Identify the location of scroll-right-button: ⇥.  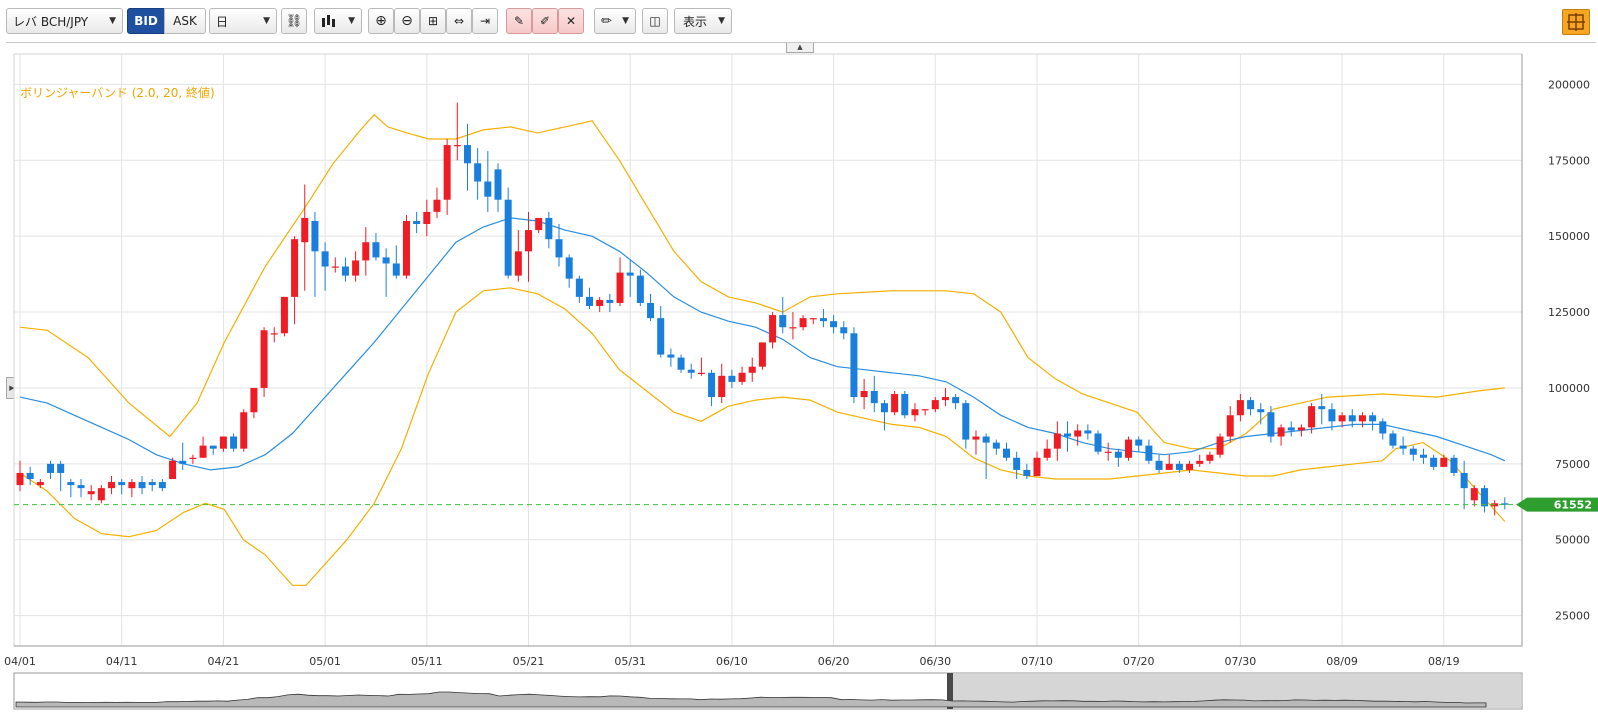
(485, 21).